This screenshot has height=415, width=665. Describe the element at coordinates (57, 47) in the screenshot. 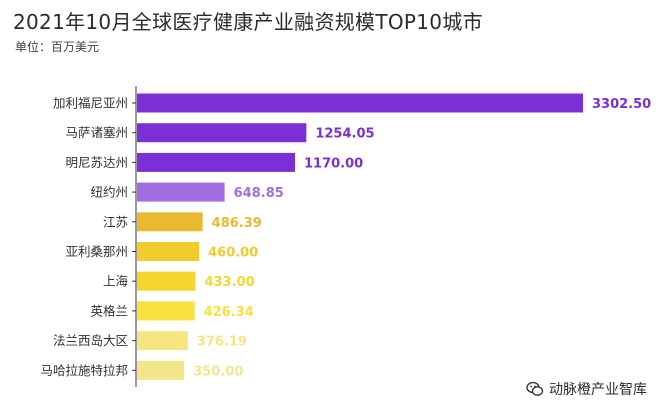

I see `unit-label: 单位：百万美元` at that location.